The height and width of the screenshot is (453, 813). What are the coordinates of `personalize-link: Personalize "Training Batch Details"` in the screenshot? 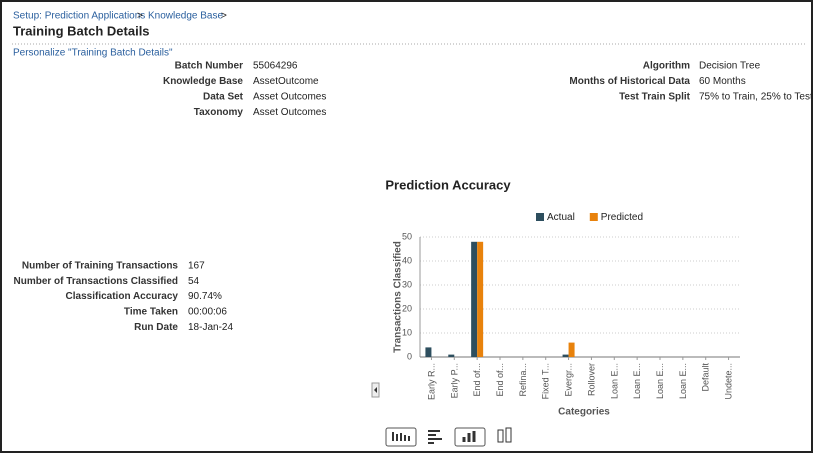 It's located at (93, 53).